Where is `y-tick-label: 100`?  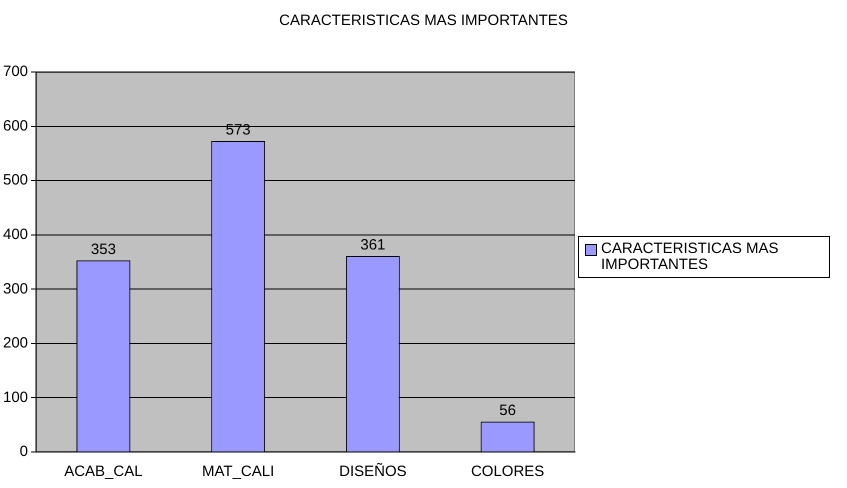 y-tick-label: 100 is located at coordinates (15, 397).